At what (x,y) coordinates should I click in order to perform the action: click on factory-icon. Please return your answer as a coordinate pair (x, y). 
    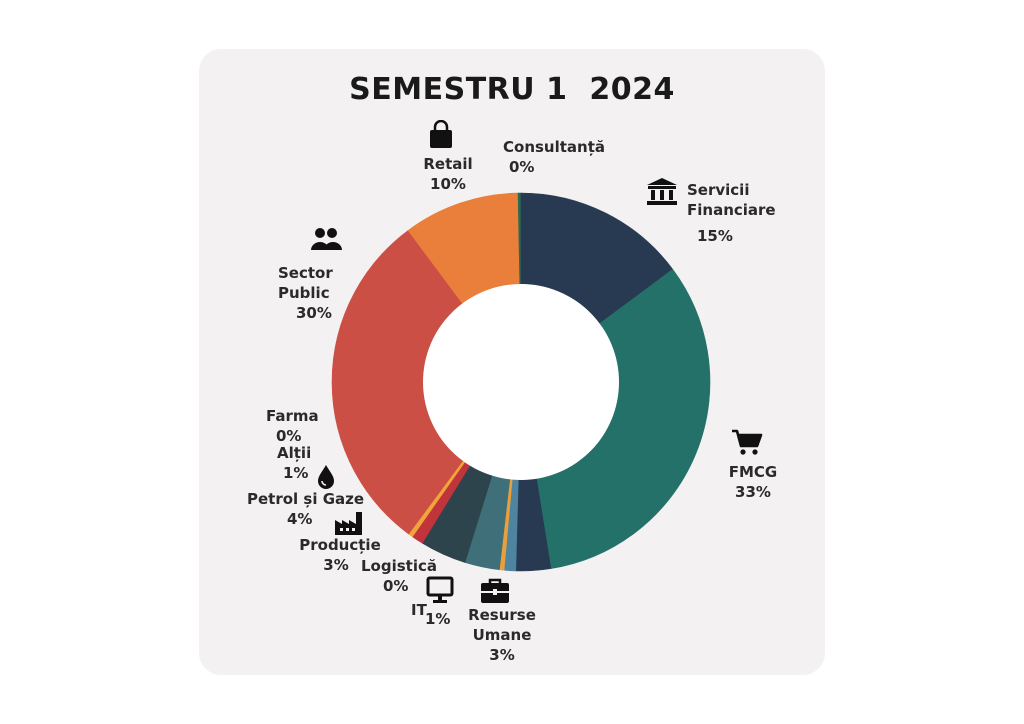
    Looking at the image, I should click on (348, 523).